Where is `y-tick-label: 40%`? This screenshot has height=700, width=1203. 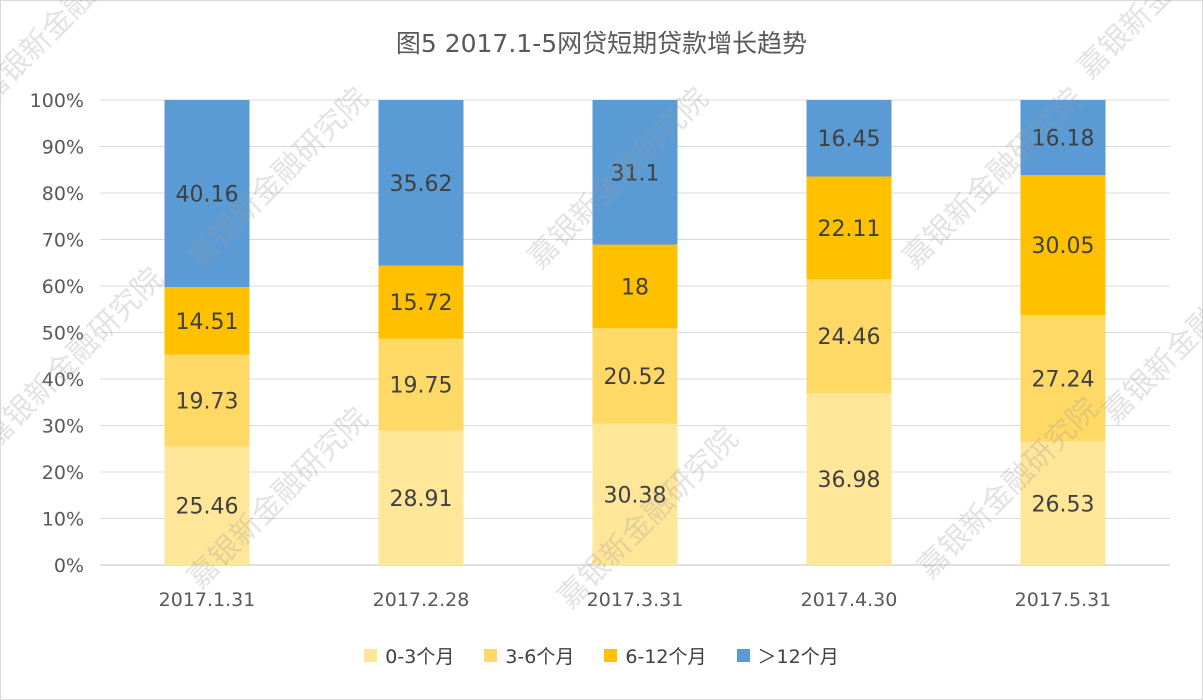
y-tick-label: 40% is located at coordinates (63, 380).